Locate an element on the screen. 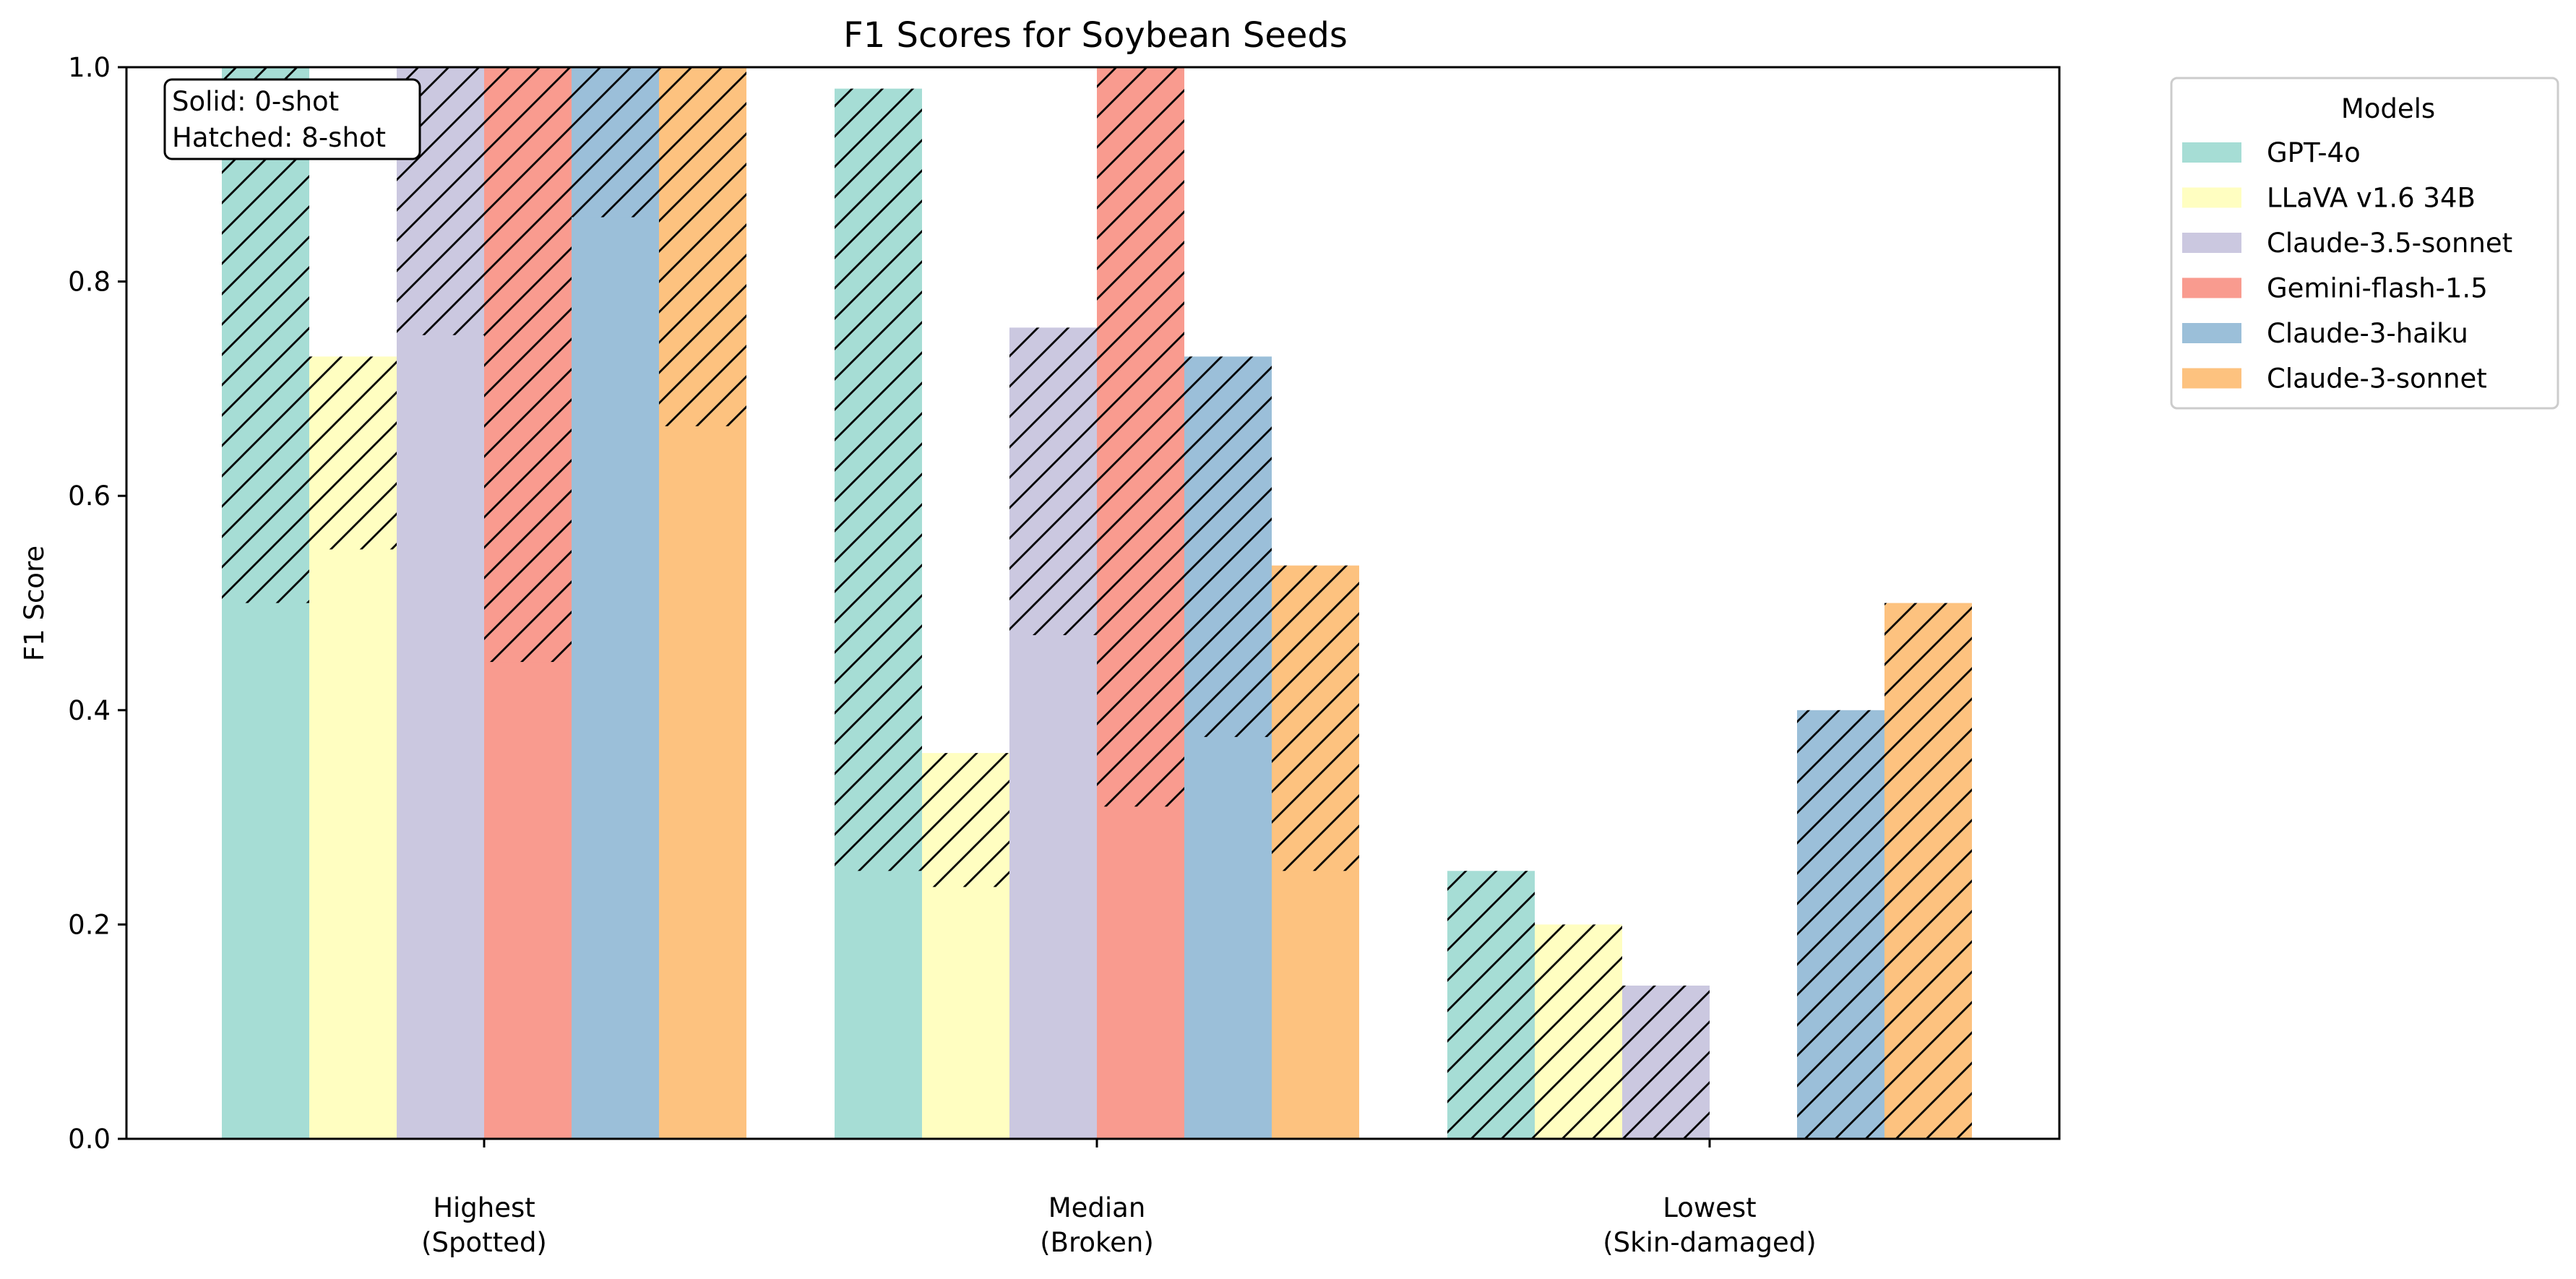  x-tick-label-0-1: (Spotted) is located at coordinates (484, 1242).